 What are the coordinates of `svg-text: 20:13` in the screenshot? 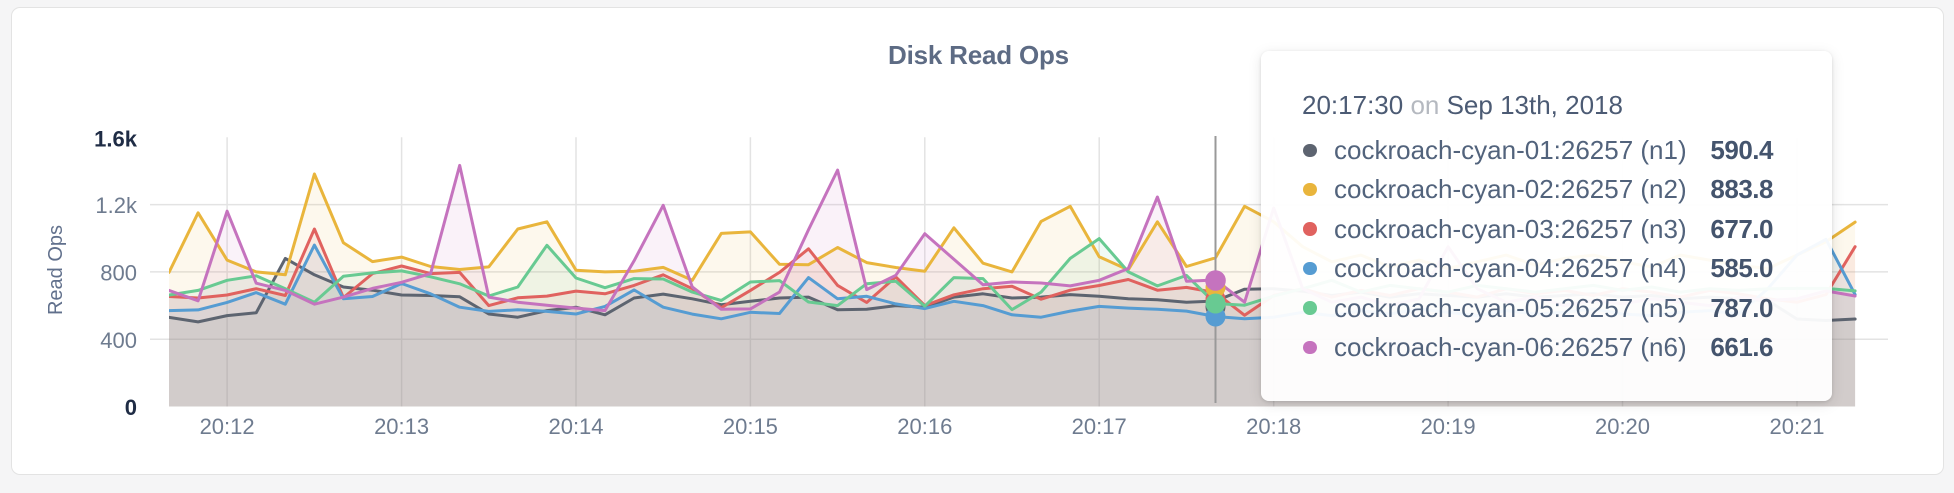 It's located at (401, 426).